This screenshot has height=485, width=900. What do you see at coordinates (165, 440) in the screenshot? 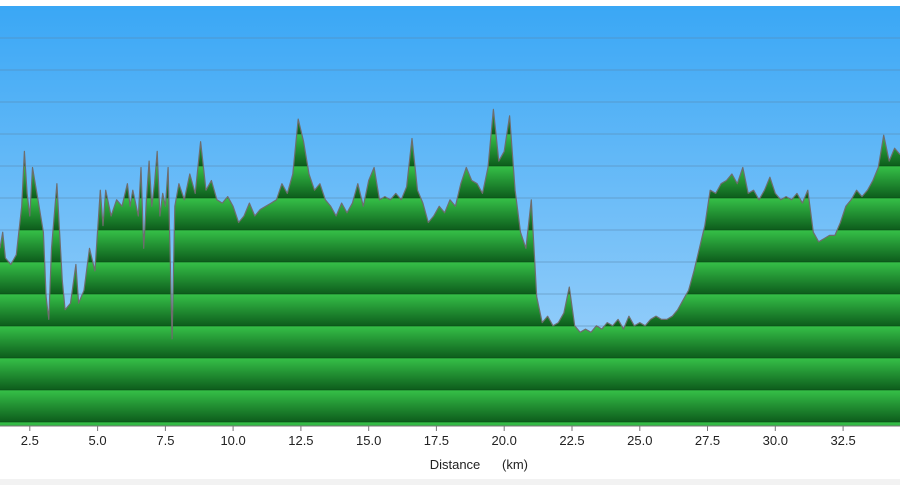
I see `x-tick-label: 7.5` at bounding box center [165, 440].